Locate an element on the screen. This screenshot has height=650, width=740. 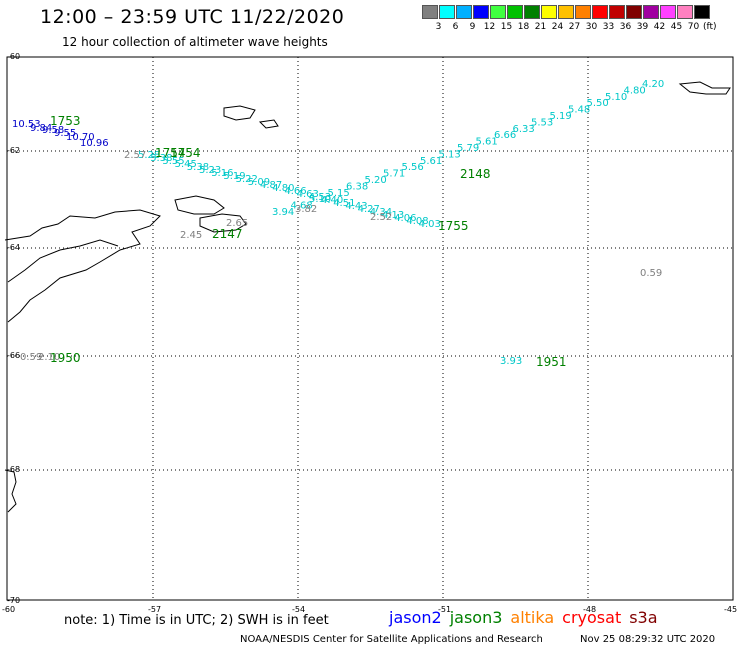
wave-height-label: 9.55 is located at coordinates (65, 133).